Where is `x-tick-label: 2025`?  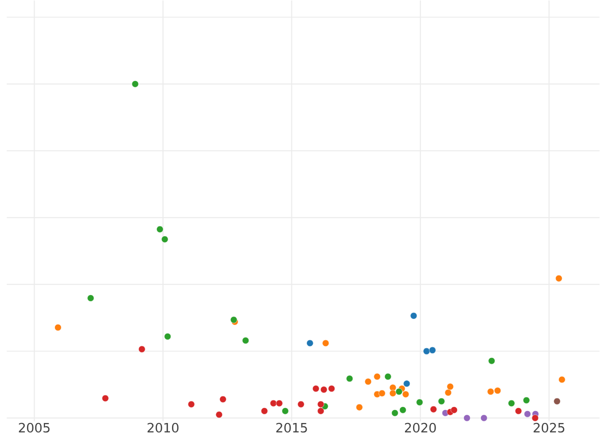
x-tick-label: 2025 is located at coordinates (549, 427).